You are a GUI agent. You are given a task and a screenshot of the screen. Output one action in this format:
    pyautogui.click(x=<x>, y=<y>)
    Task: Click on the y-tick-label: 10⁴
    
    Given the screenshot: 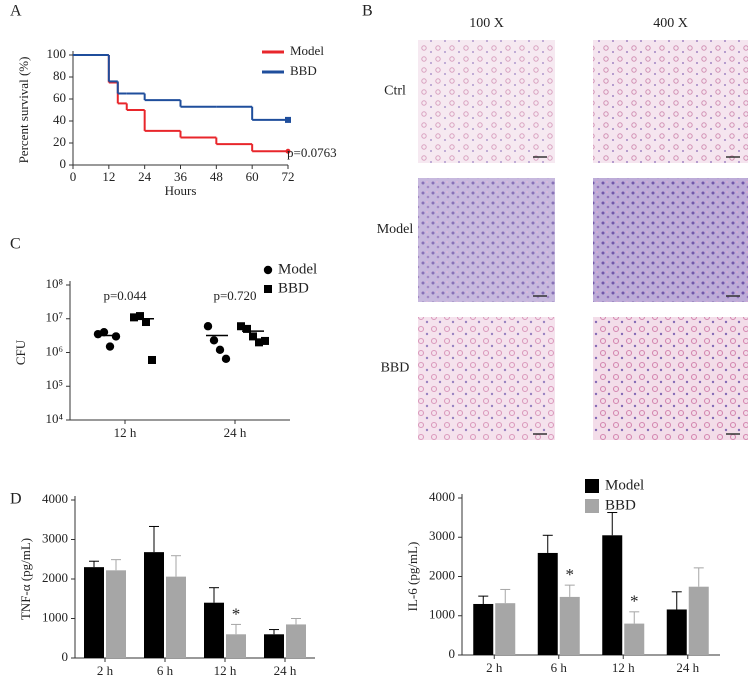 What is the action you would take?
    pyautogui.click(x=54, y=418)
    